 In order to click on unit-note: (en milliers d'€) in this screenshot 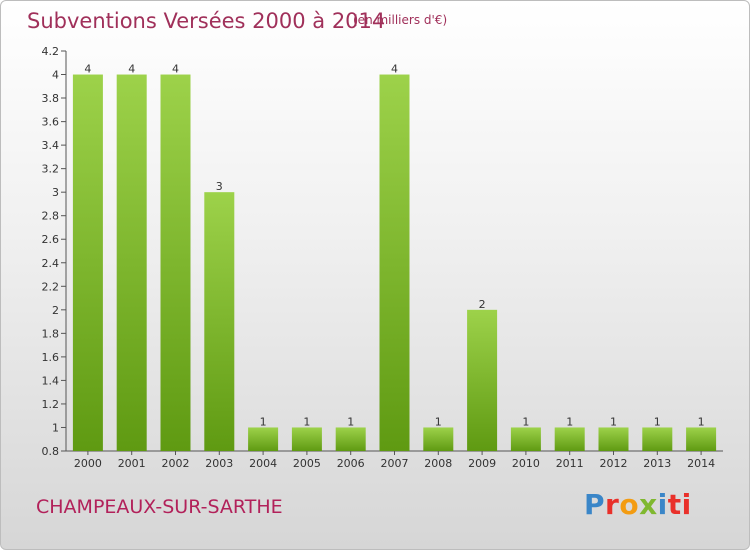, I will do `click(400, 20)`.